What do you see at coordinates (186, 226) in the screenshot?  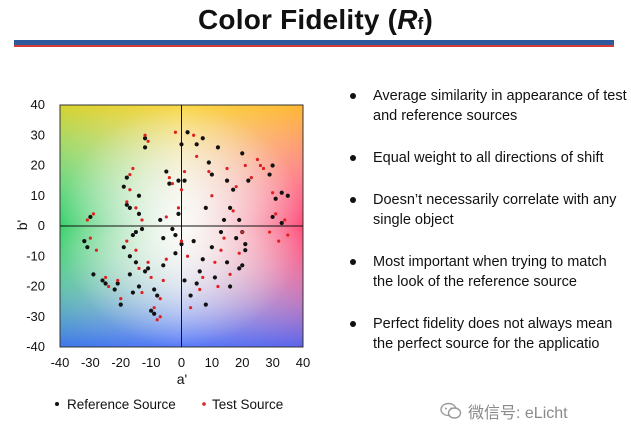 I see `data-points` at bounding box center [186, 226].